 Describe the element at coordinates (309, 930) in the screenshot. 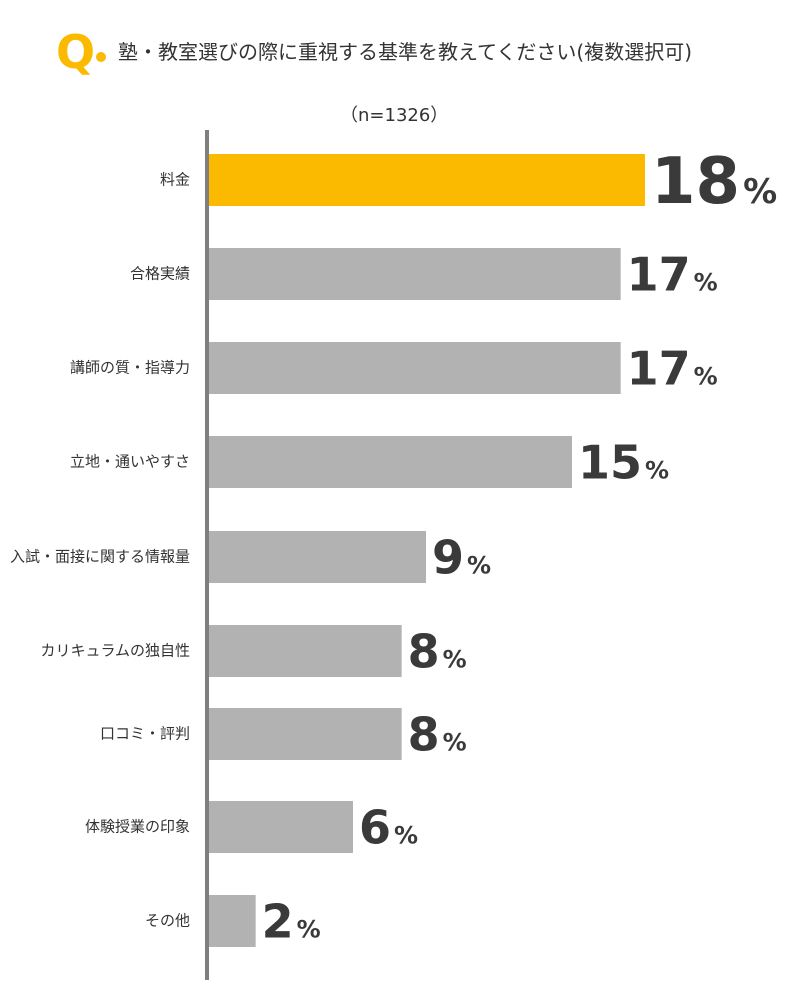

I see `value-unit-9: %` at that location.